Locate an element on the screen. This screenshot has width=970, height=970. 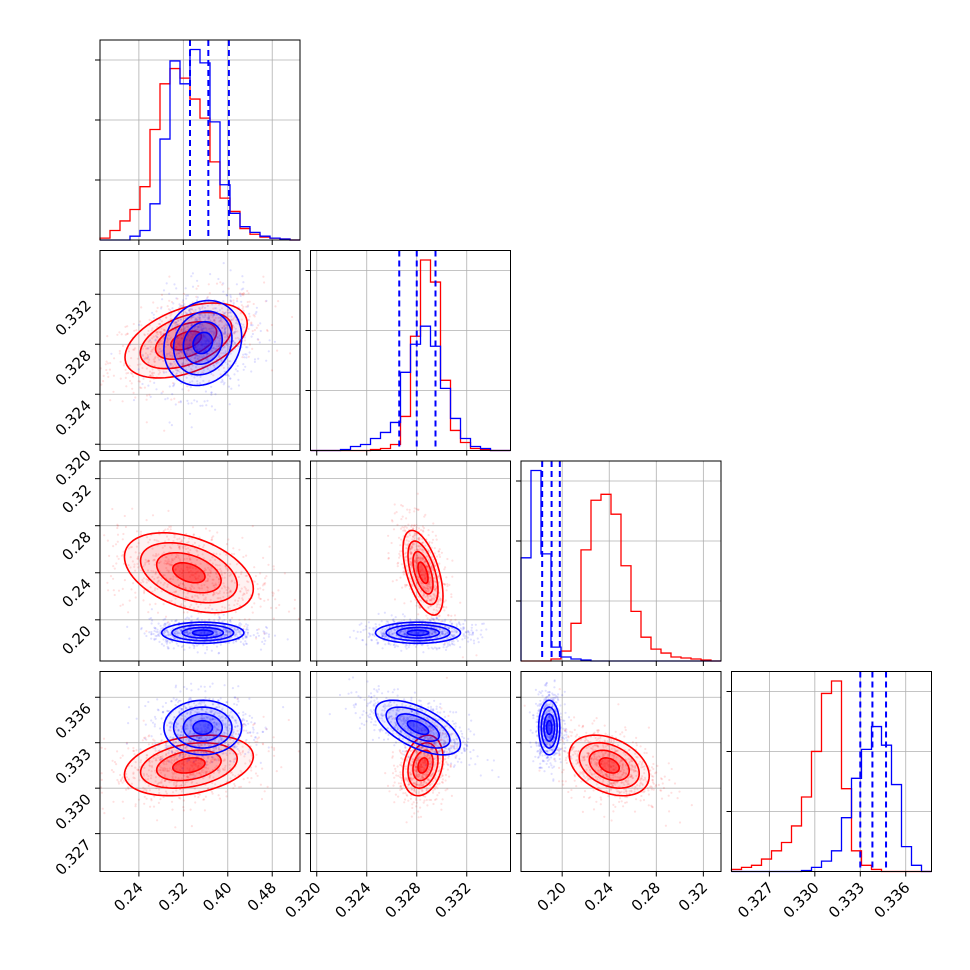
pair-0-1-blue-points is located at coordinates (193, 345).